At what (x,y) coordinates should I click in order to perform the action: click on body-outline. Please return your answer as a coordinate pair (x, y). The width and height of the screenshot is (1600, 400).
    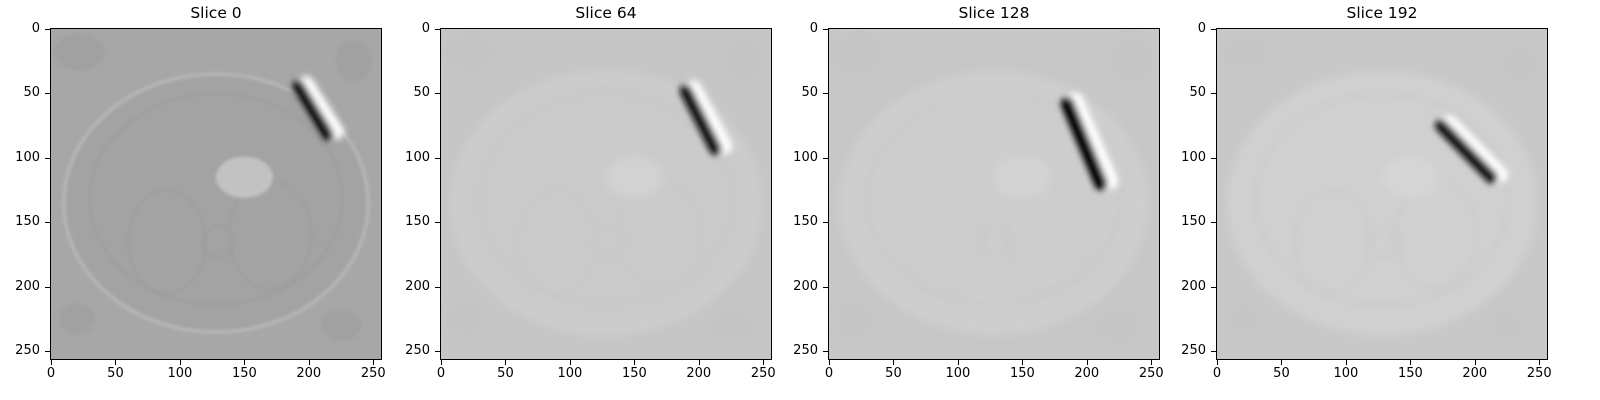
    Looking at the image, I should click on (216, 203).